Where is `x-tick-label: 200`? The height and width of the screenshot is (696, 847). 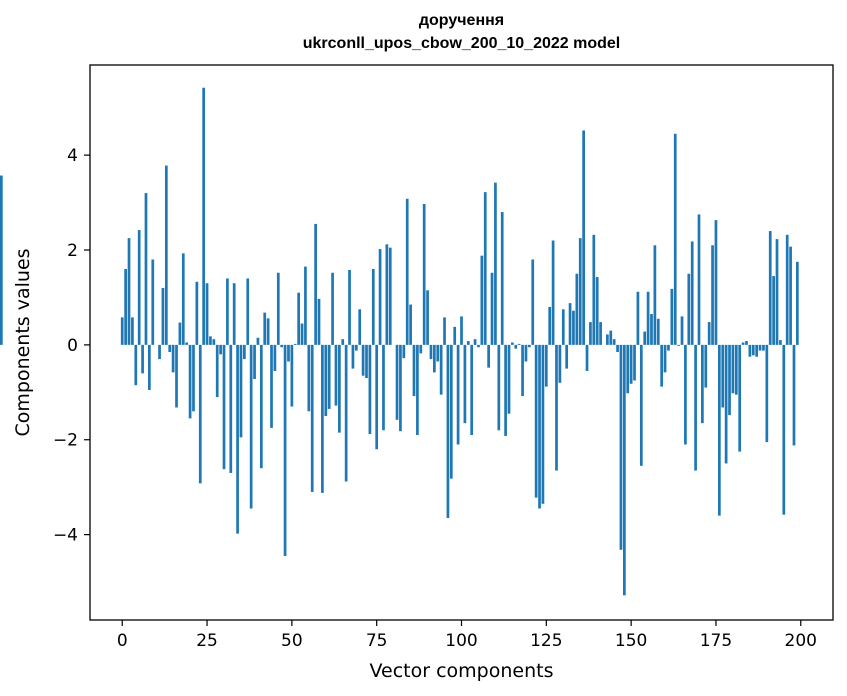
x-tick-label: 200 is located at coordinates (801, 641).